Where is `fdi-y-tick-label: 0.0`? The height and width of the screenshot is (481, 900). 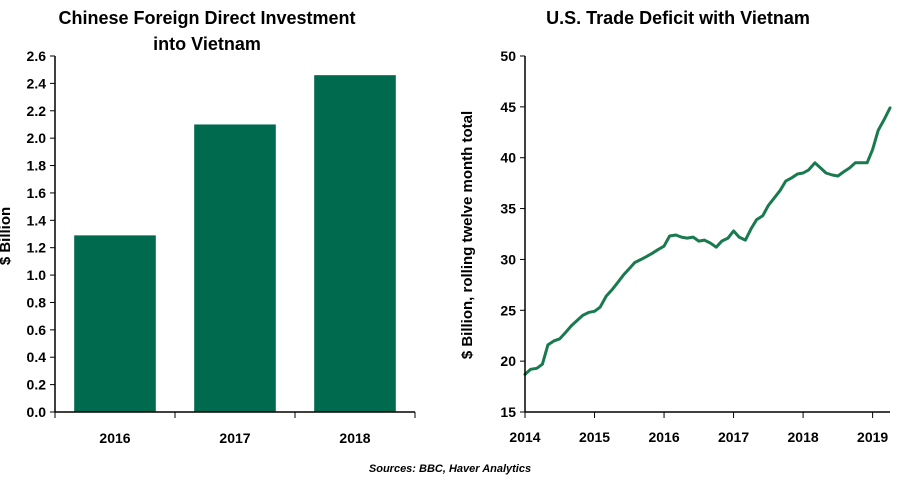
fdi-y-tick-label: 0.0 is located at coordinates (37, 412).